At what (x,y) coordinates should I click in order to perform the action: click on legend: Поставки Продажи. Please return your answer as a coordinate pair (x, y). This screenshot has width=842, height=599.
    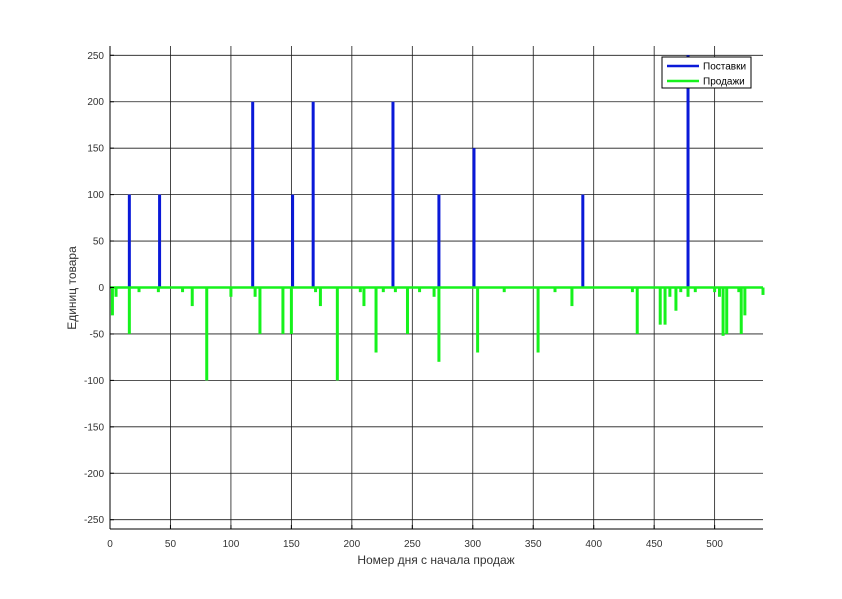
    Looking at the image, I should click on (706, 72).